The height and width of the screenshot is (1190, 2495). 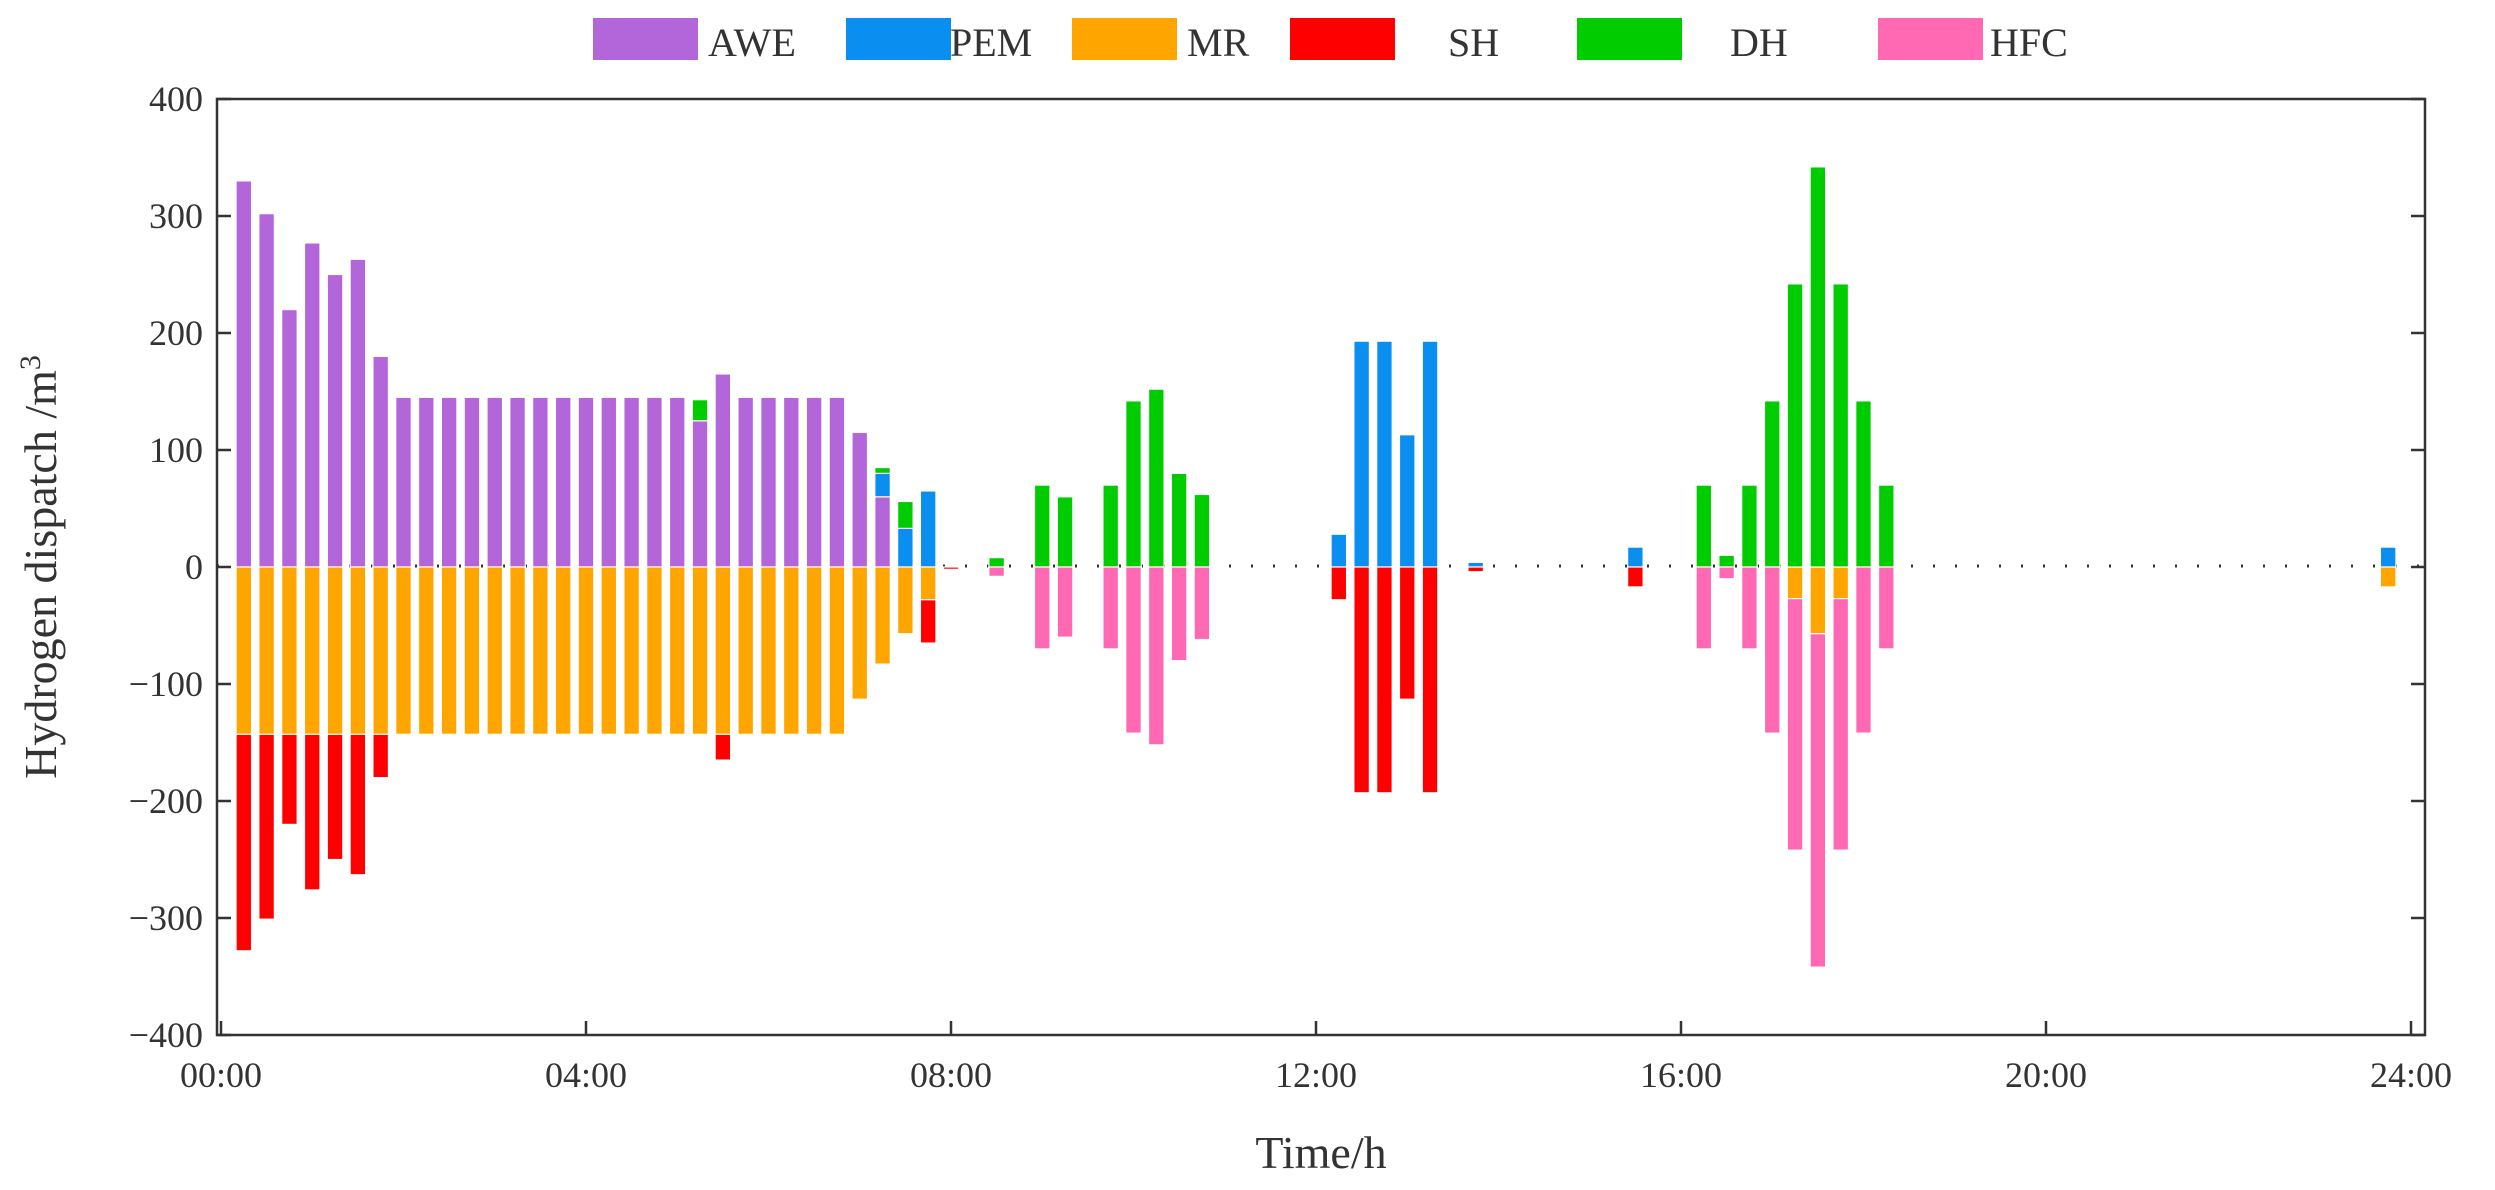 What do you see at coordinates (176, 333) in the screenshot?
I see `y-tick-label-2: 200` at bounding box center [176, 333].